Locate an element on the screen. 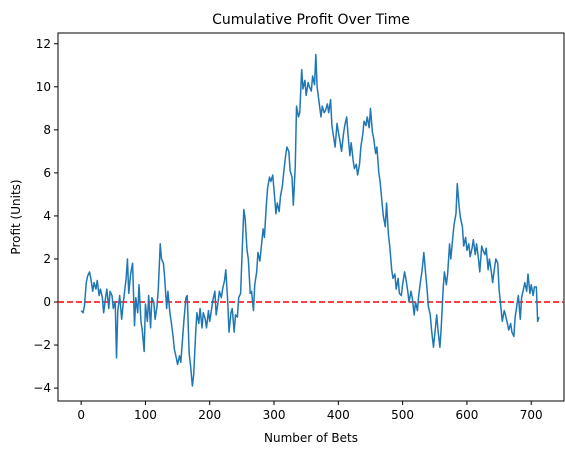 This screenshot has height=455, width=565. x-axis-ticks: 0 100 200 300 400 500 600 700 is located at coordinates (310, 411).